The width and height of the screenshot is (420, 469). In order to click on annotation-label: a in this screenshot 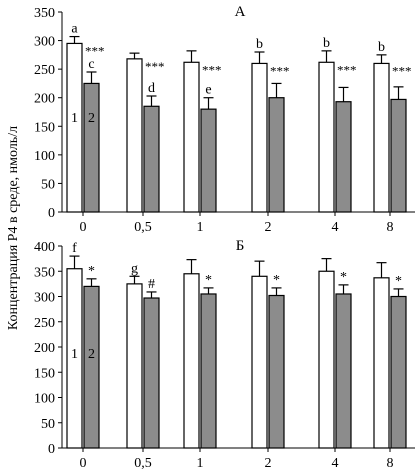, I will do `click(74, 29)`.